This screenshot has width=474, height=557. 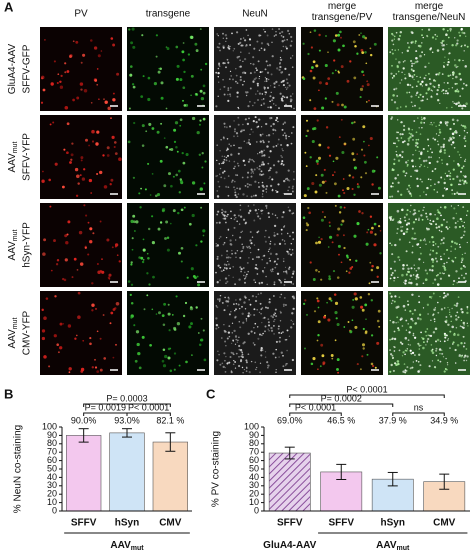 What do you see at coordinates (15, 235) in the screenshot?
I see `row-label-subscript: mut` at bounding box center [15, 235].